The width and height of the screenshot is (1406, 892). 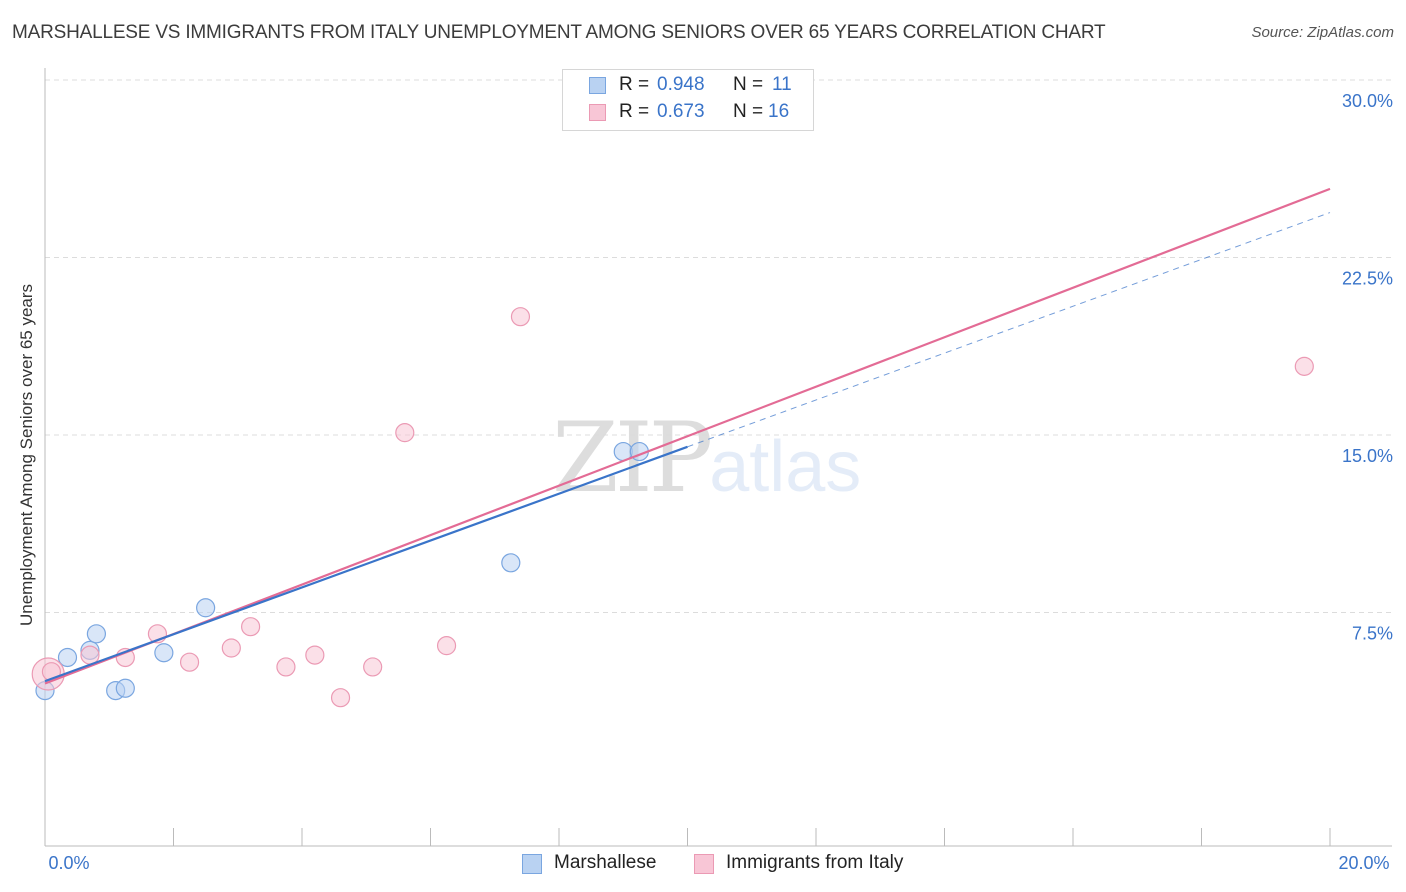 I want to click on series-legend: Marshallese Immigrants from Italy, so click(x=703, y=865).